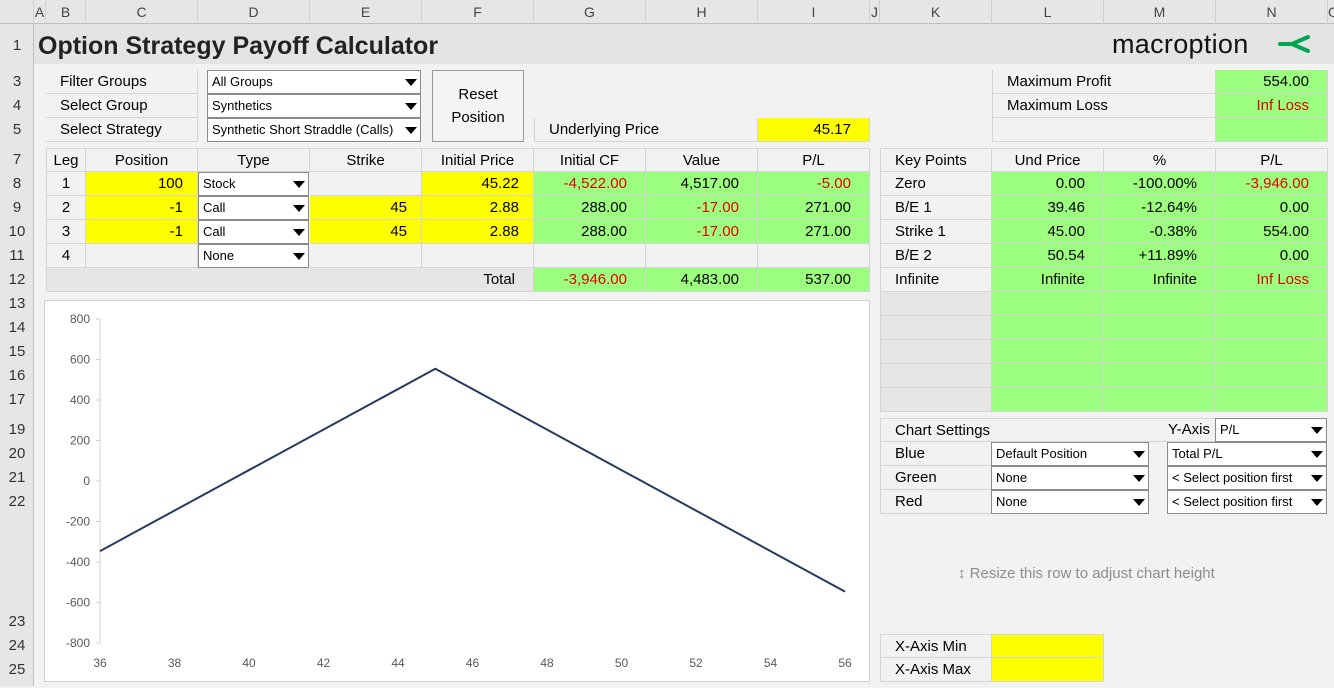 The height and width of the screenshot is (688, 1334). What do you see at coordinates (17, 231) in the screenshot?
I see `row-header: 10` at bounding box center [17, 231].